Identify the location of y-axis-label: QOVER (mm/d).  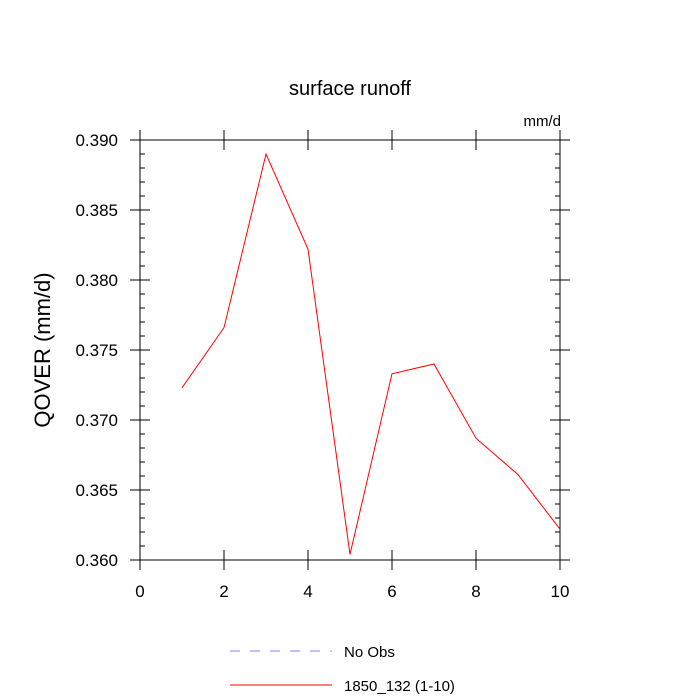
(42, 349).